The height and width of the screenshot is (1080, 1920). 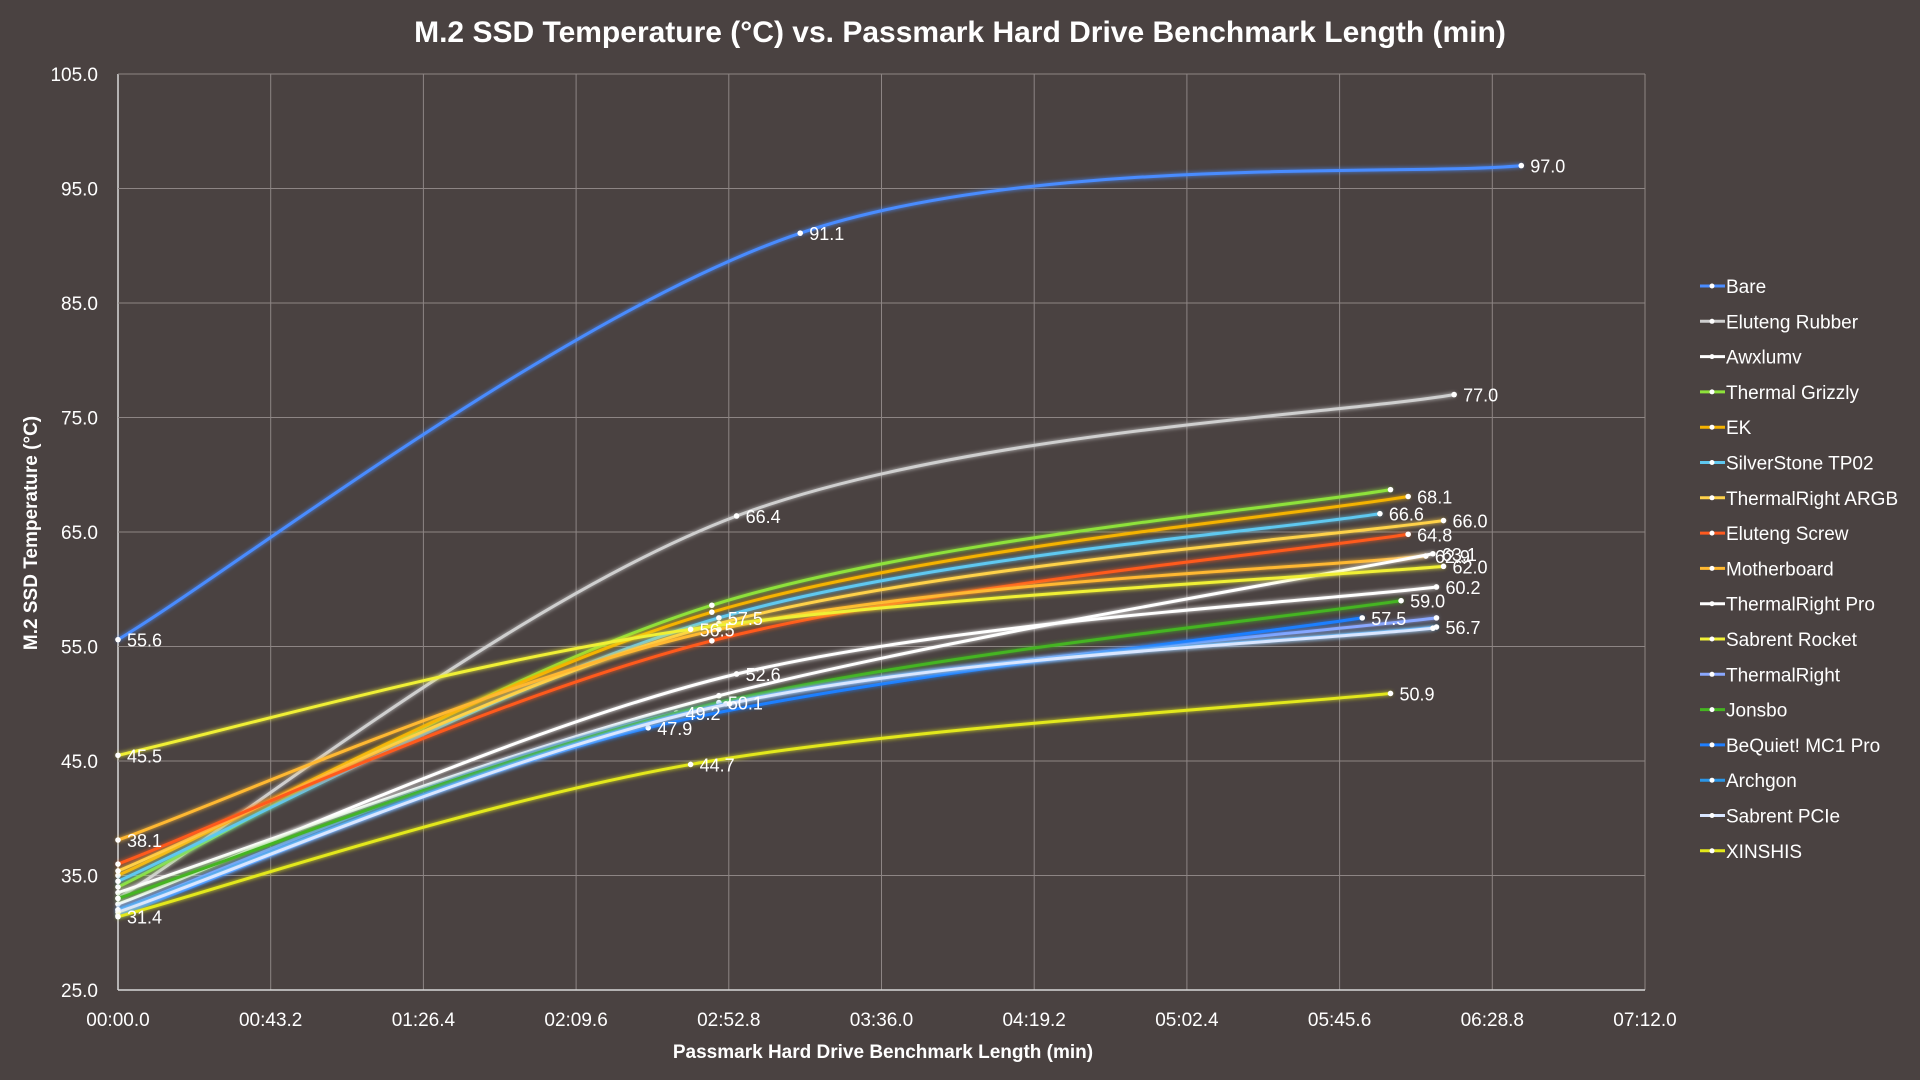 What do you see at coordinates (1480, 396) in the screenshot?
I see `data-label: 77.0` at bounding box center [1480, 396].